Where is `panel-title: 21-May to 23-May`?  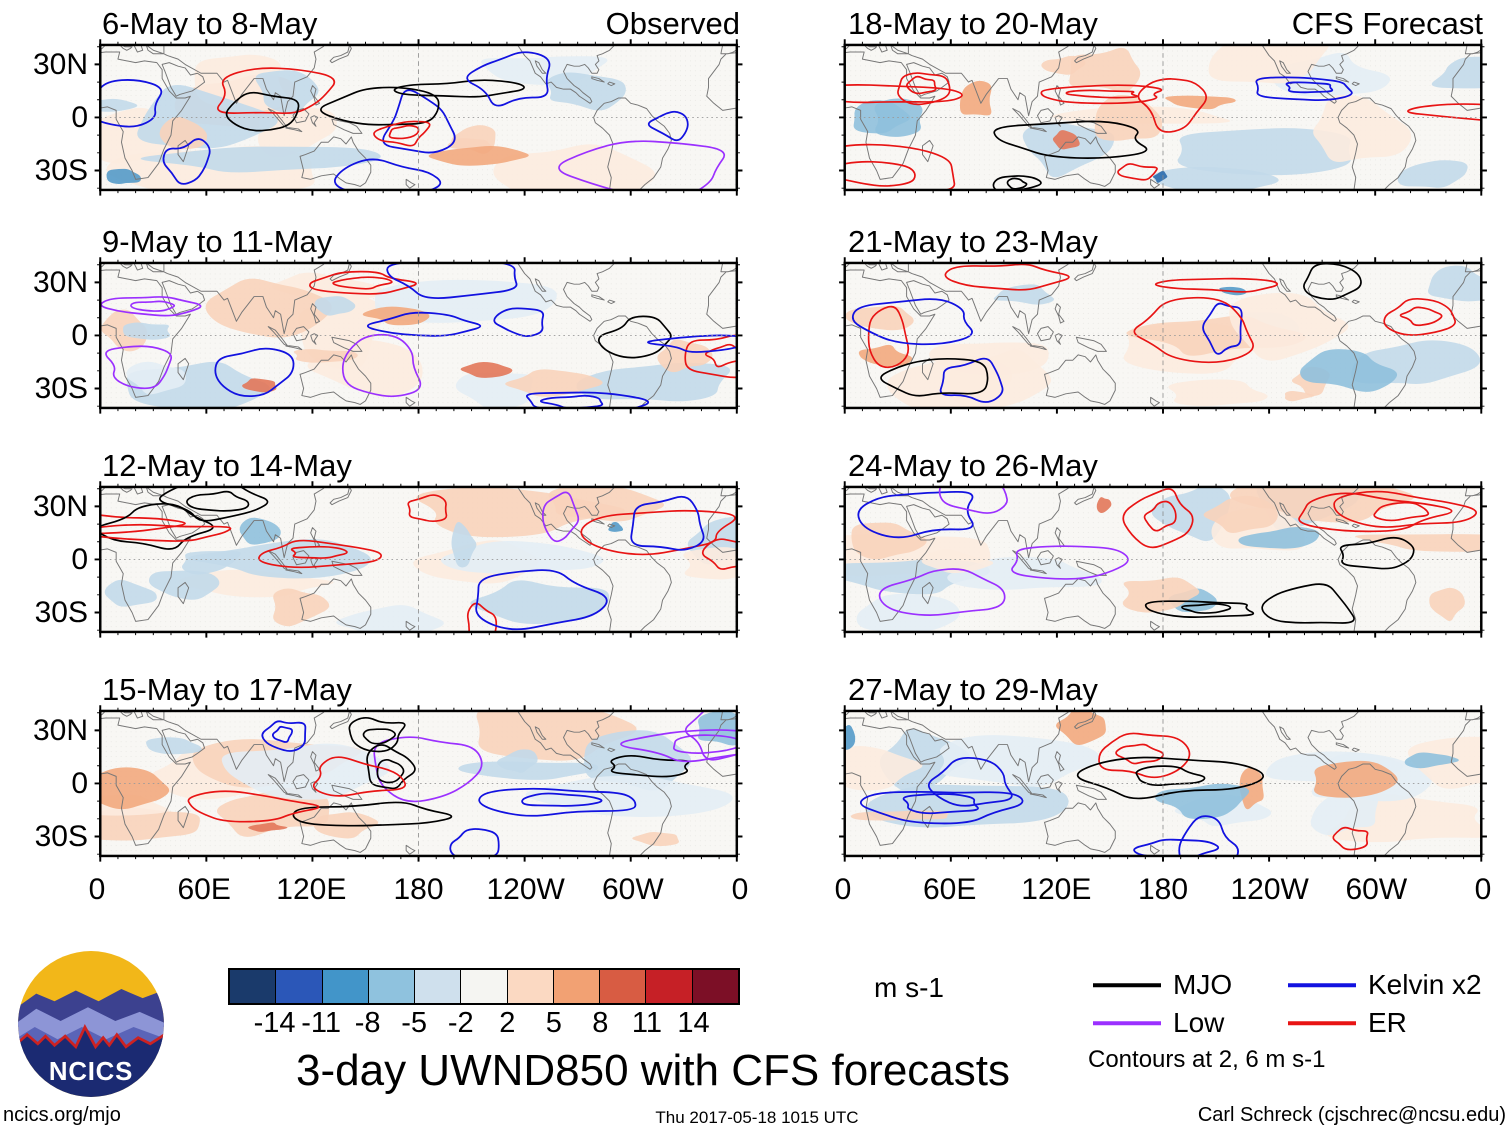
panel-title: 21-May to 23-May is located at coordinates (973, 241).